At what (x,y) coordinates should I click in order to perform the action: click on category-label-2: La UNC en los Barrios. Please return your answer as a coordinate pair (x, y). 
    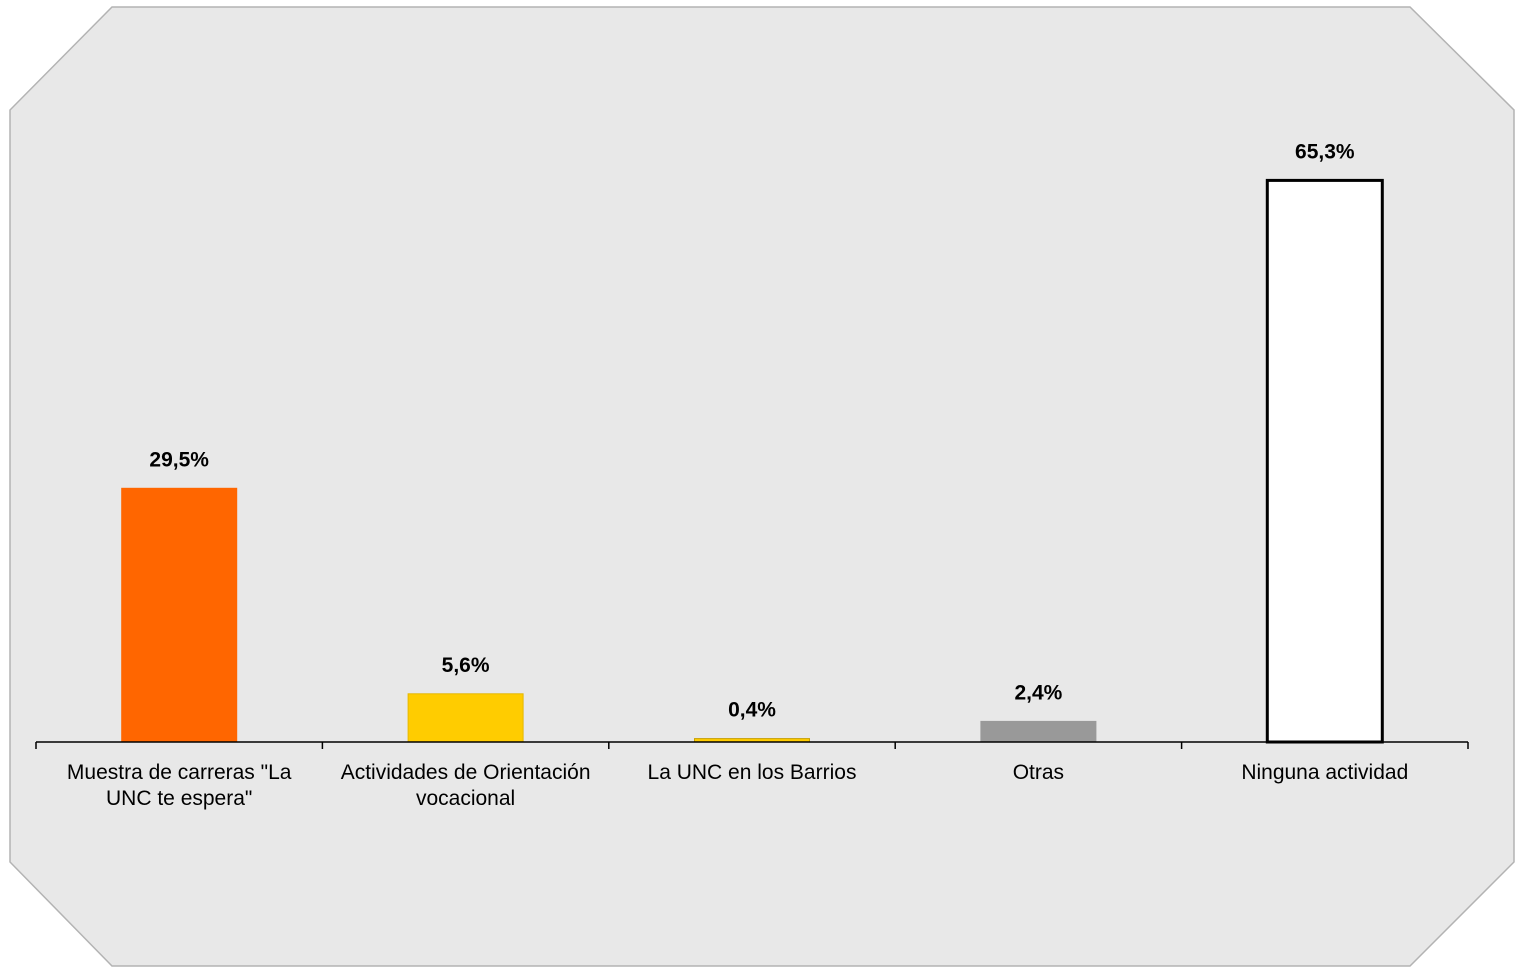
    Looking at the image, I should click on (752, 772).